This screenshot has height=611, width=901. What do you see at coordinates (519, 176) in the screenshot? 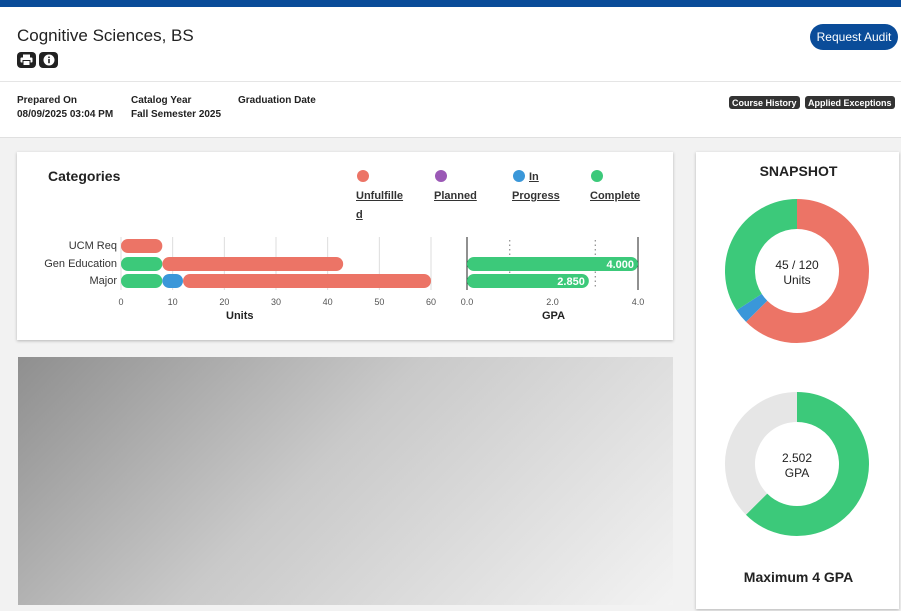
I see `in-progress-legend-dot` at bounding box center [519, 176].